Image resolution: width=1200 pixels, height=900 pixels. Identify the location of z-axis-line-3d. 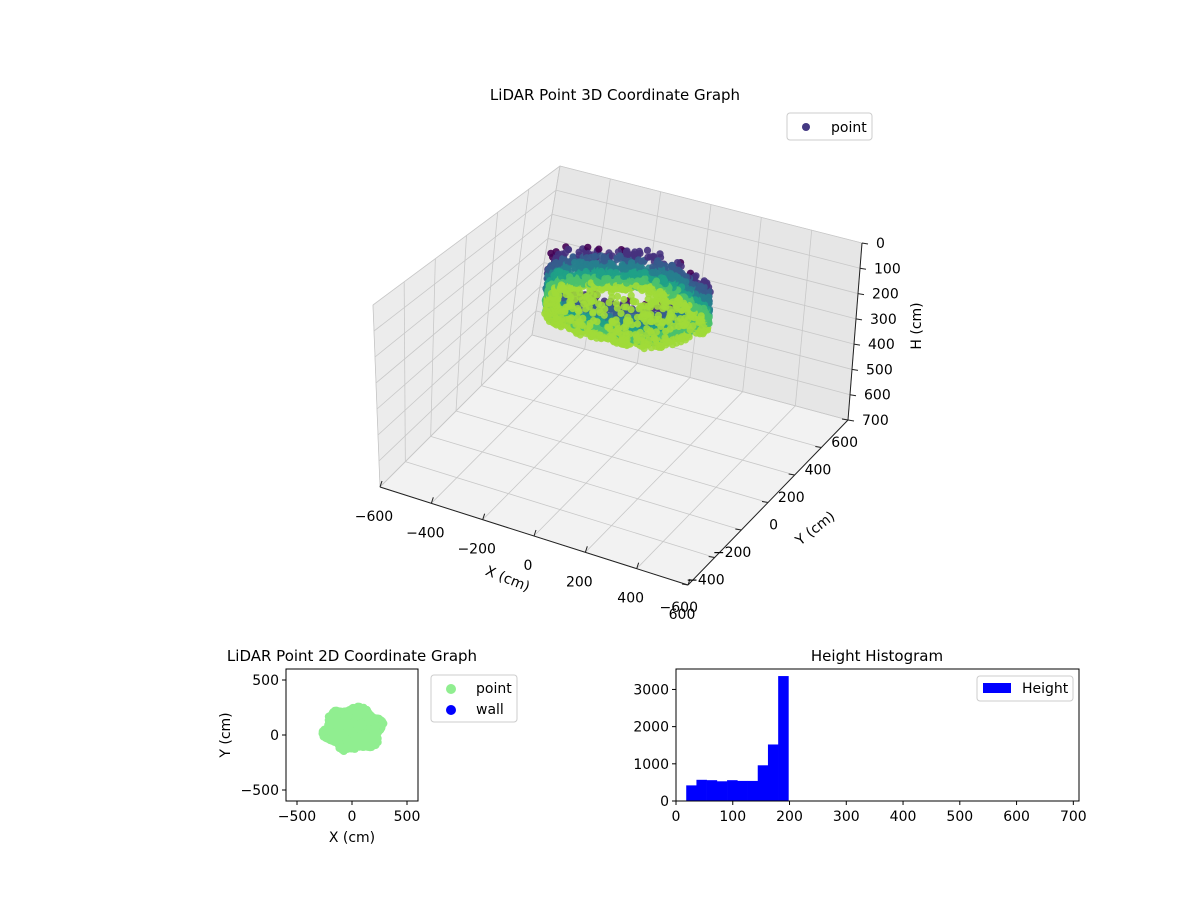
(855, 331).